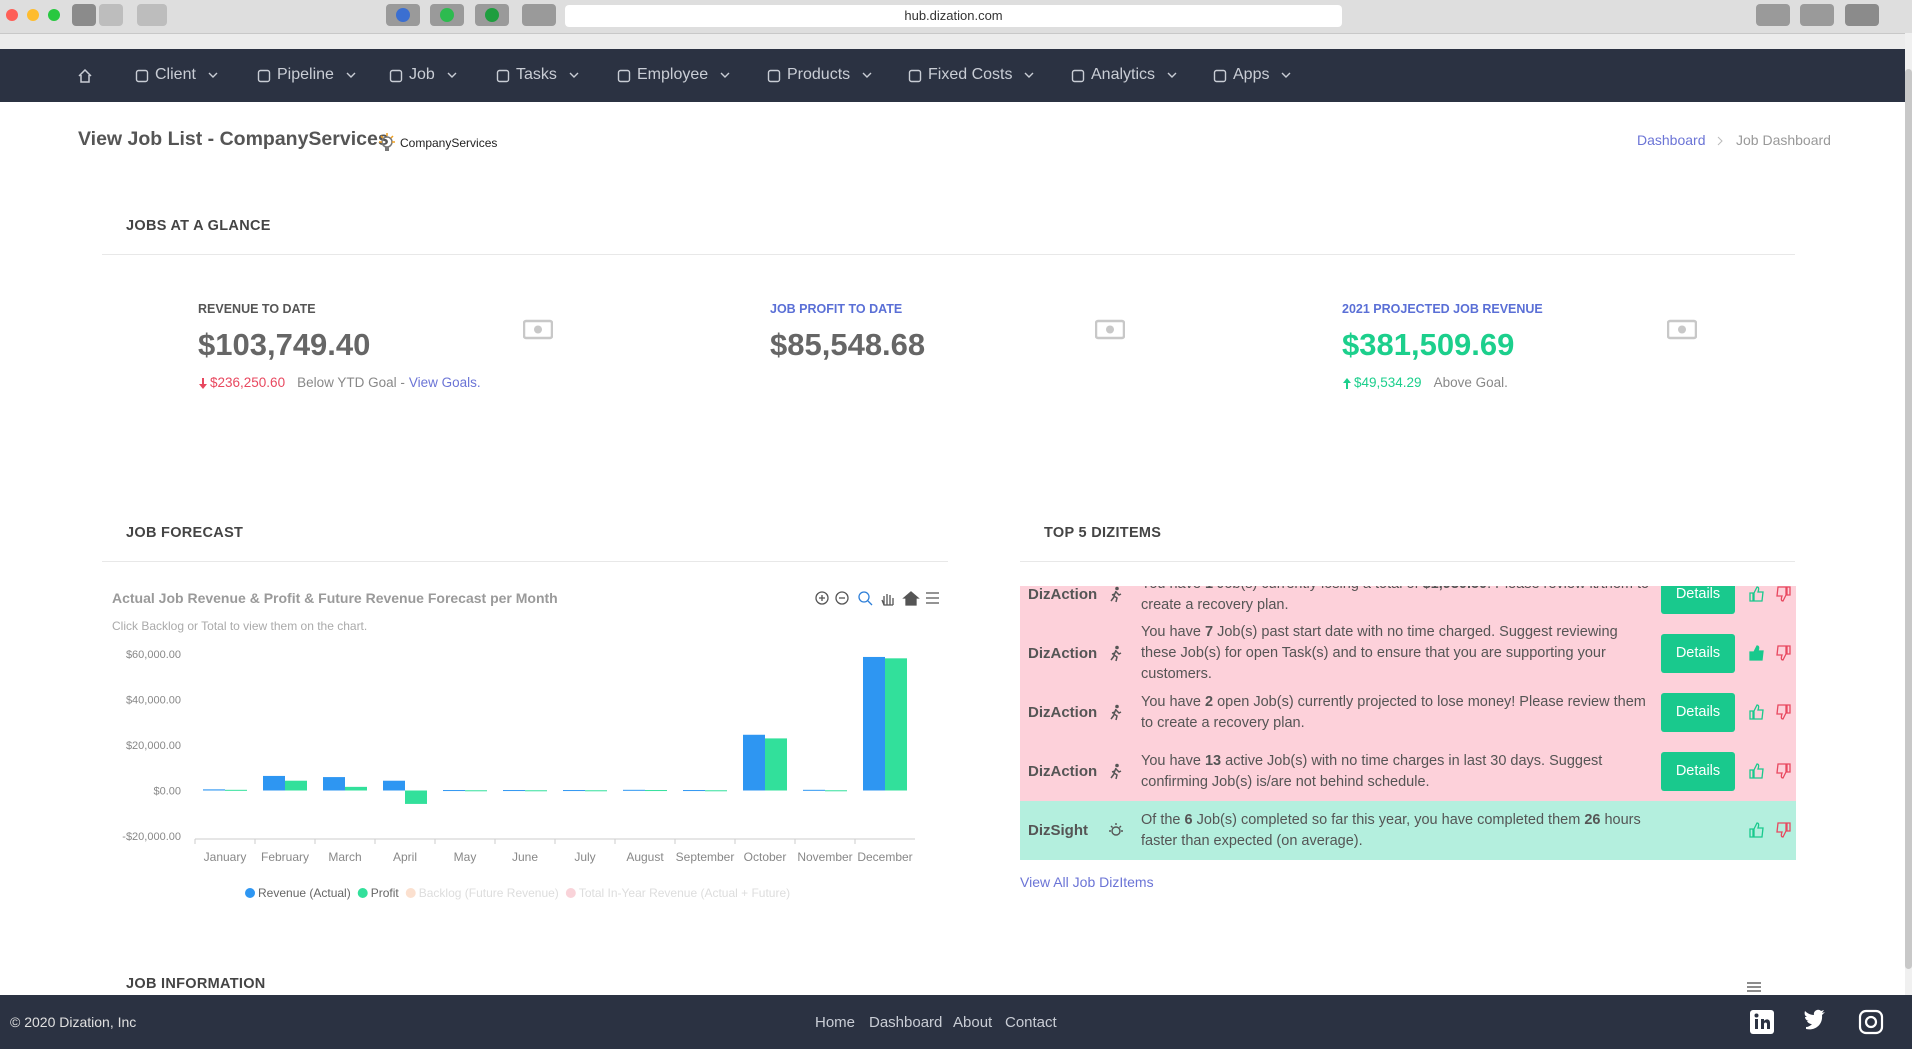 The height and width of the screenshot is (1049, 1912). What do you see at coordinates (1391, 830) in the screenshot?
I see `dizitem-text: hours faster than expected (on average).` at bounding box center [1391, 830].